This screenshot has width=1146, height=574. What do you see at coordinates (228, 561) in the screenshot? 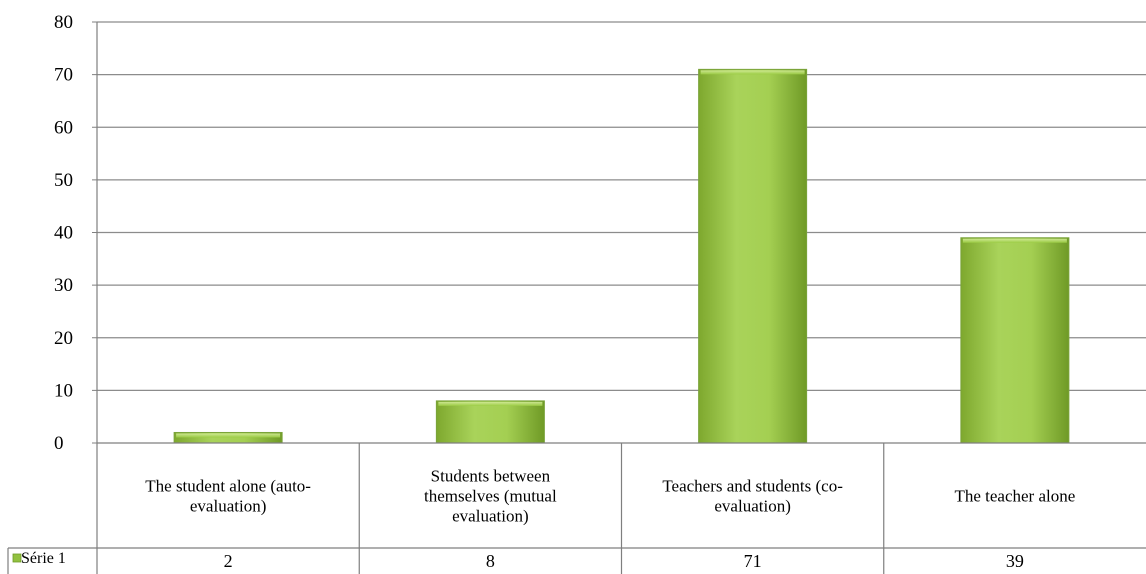
I see `data-value-label: 2` at bounding box center [228, 561].